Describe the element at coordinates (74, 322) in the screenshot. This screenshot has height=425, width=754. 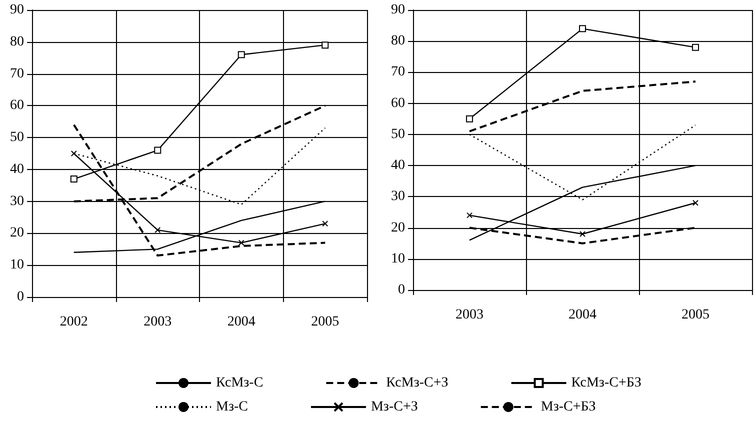
I see `x-tick-label: 2002` at that location.